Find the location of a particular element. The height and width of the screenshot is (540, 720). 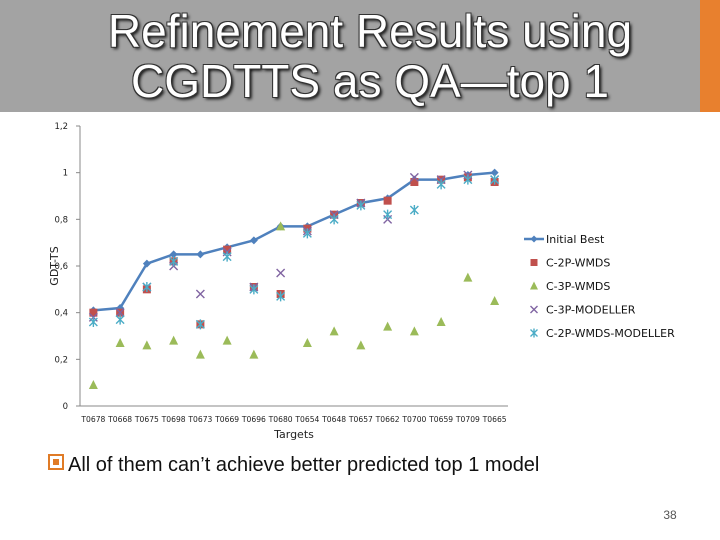

legend-item: C-3P-MODELLER is located at coordinates (583, 310).